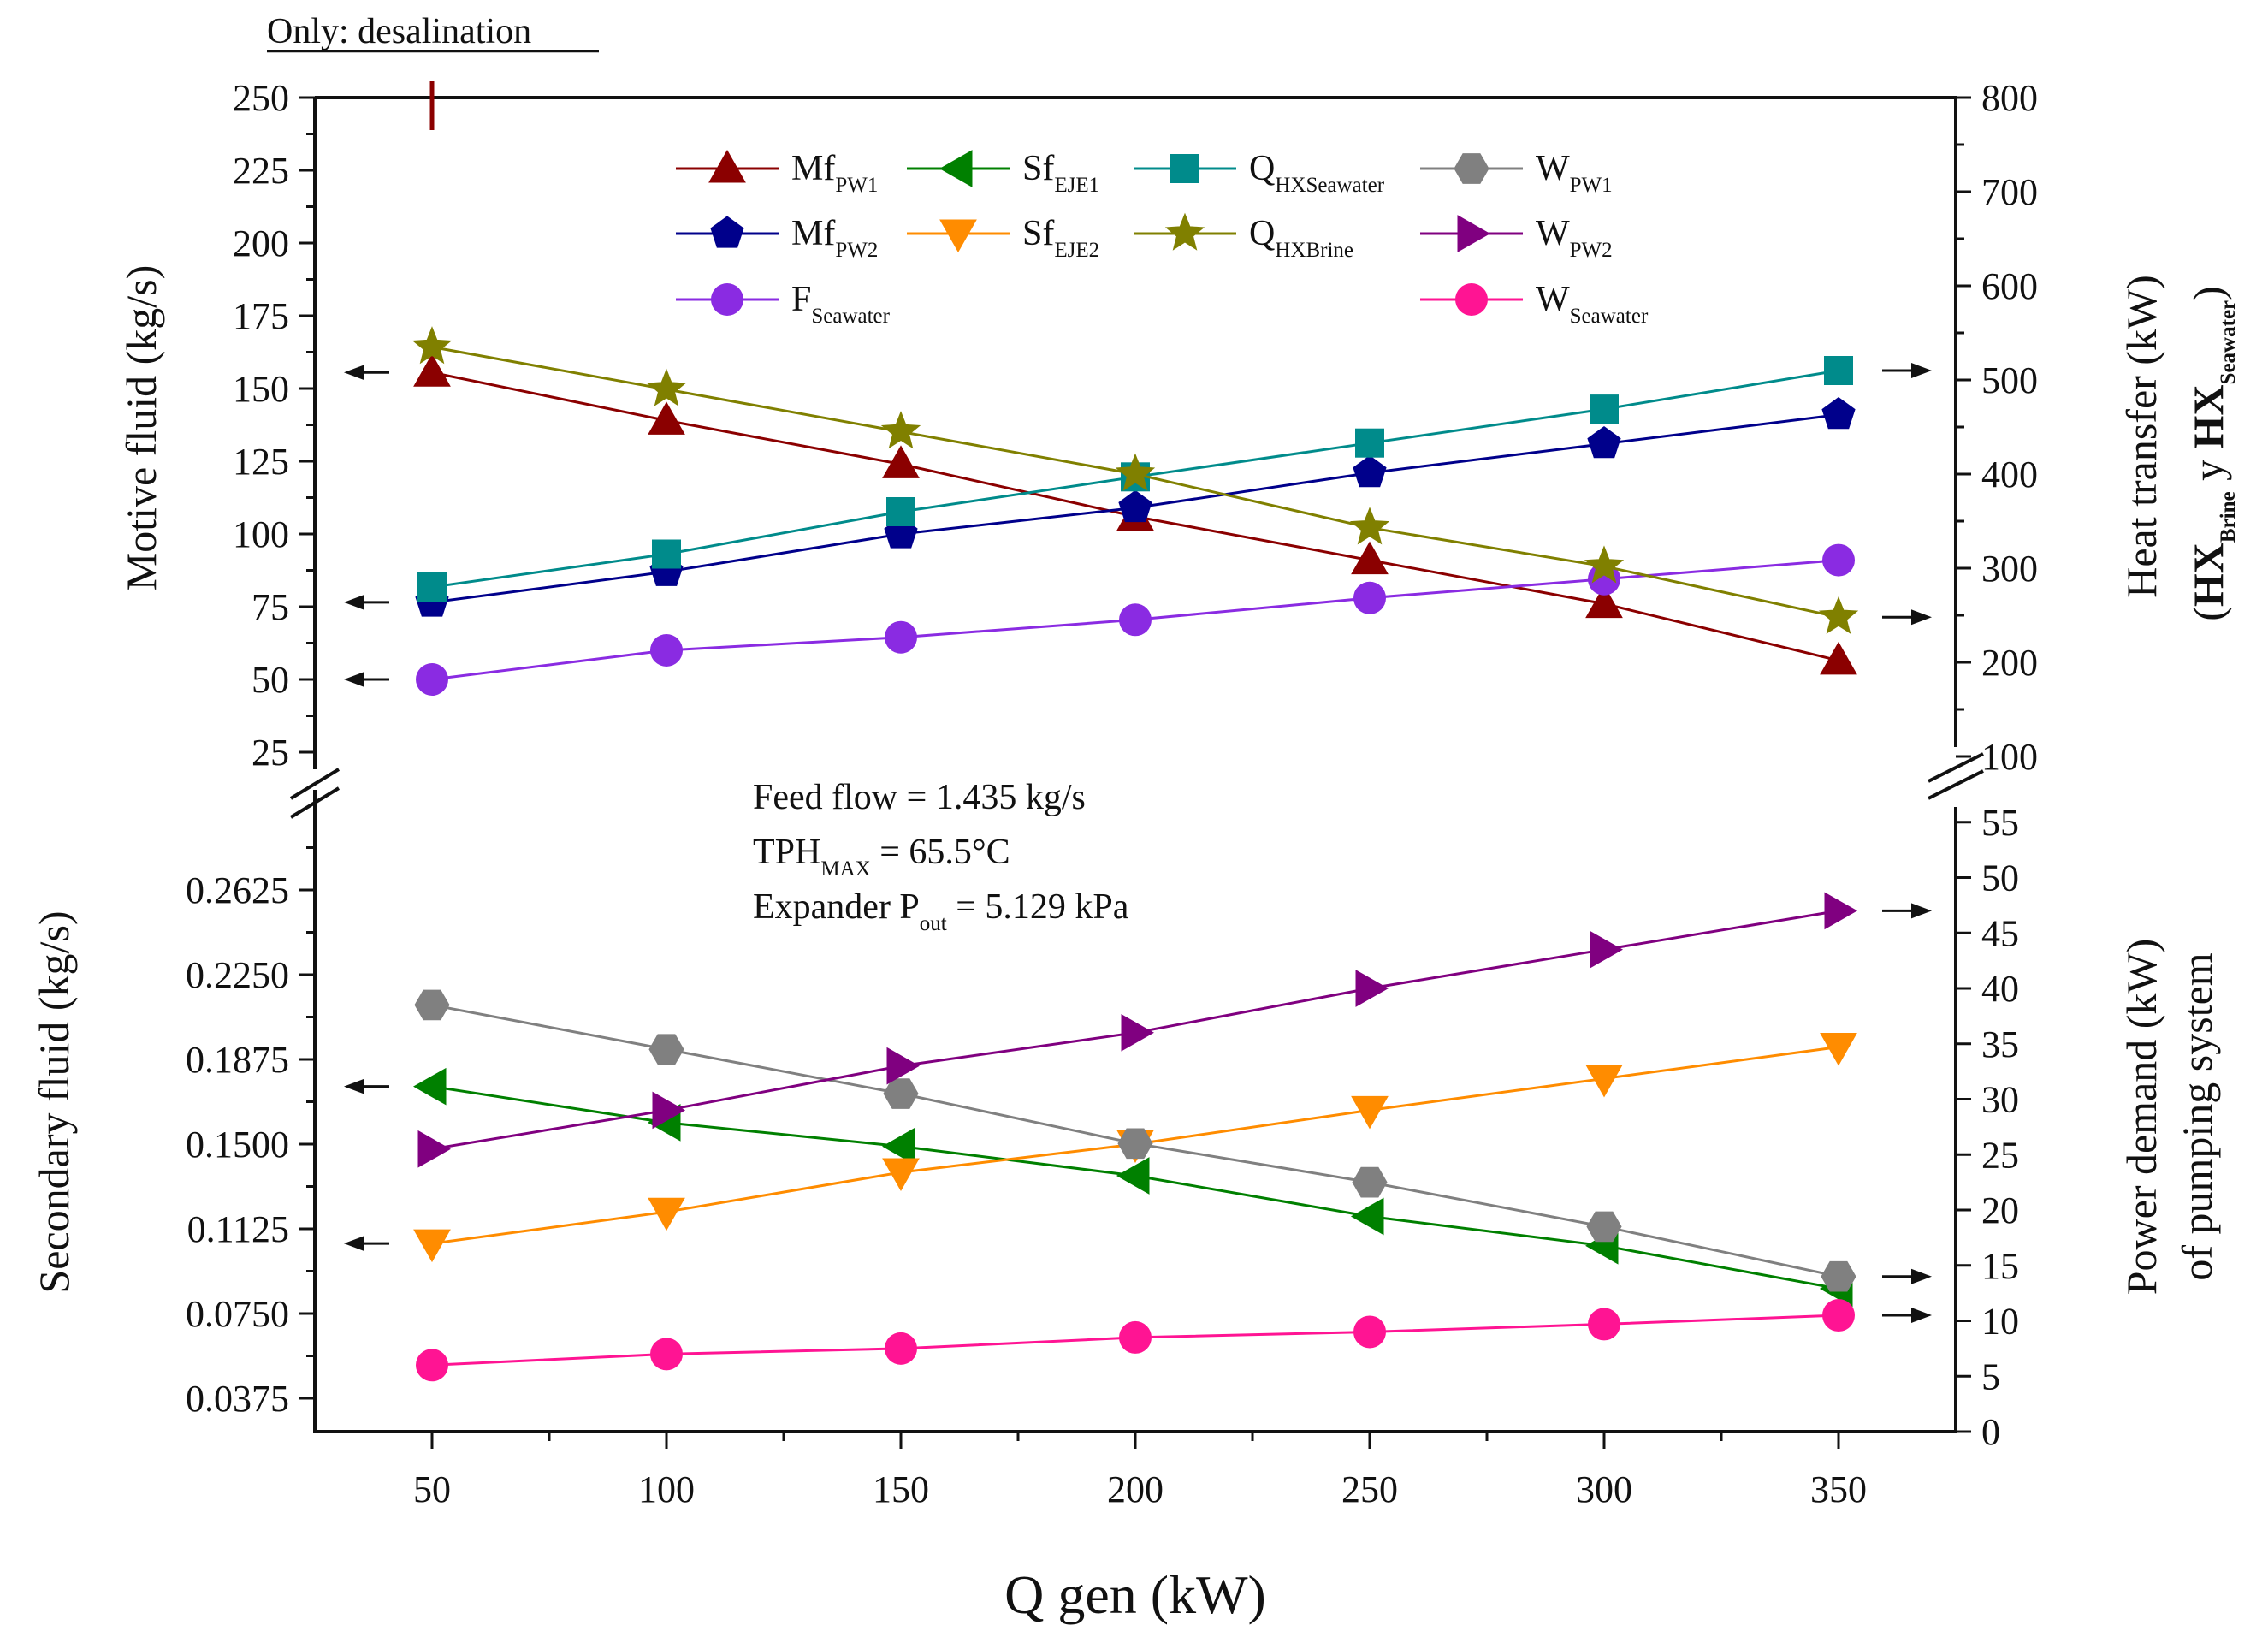 The height and width of the screenshot is (1643, 2268). I want to click on series-q-hxbrine, so click(1135, 480).